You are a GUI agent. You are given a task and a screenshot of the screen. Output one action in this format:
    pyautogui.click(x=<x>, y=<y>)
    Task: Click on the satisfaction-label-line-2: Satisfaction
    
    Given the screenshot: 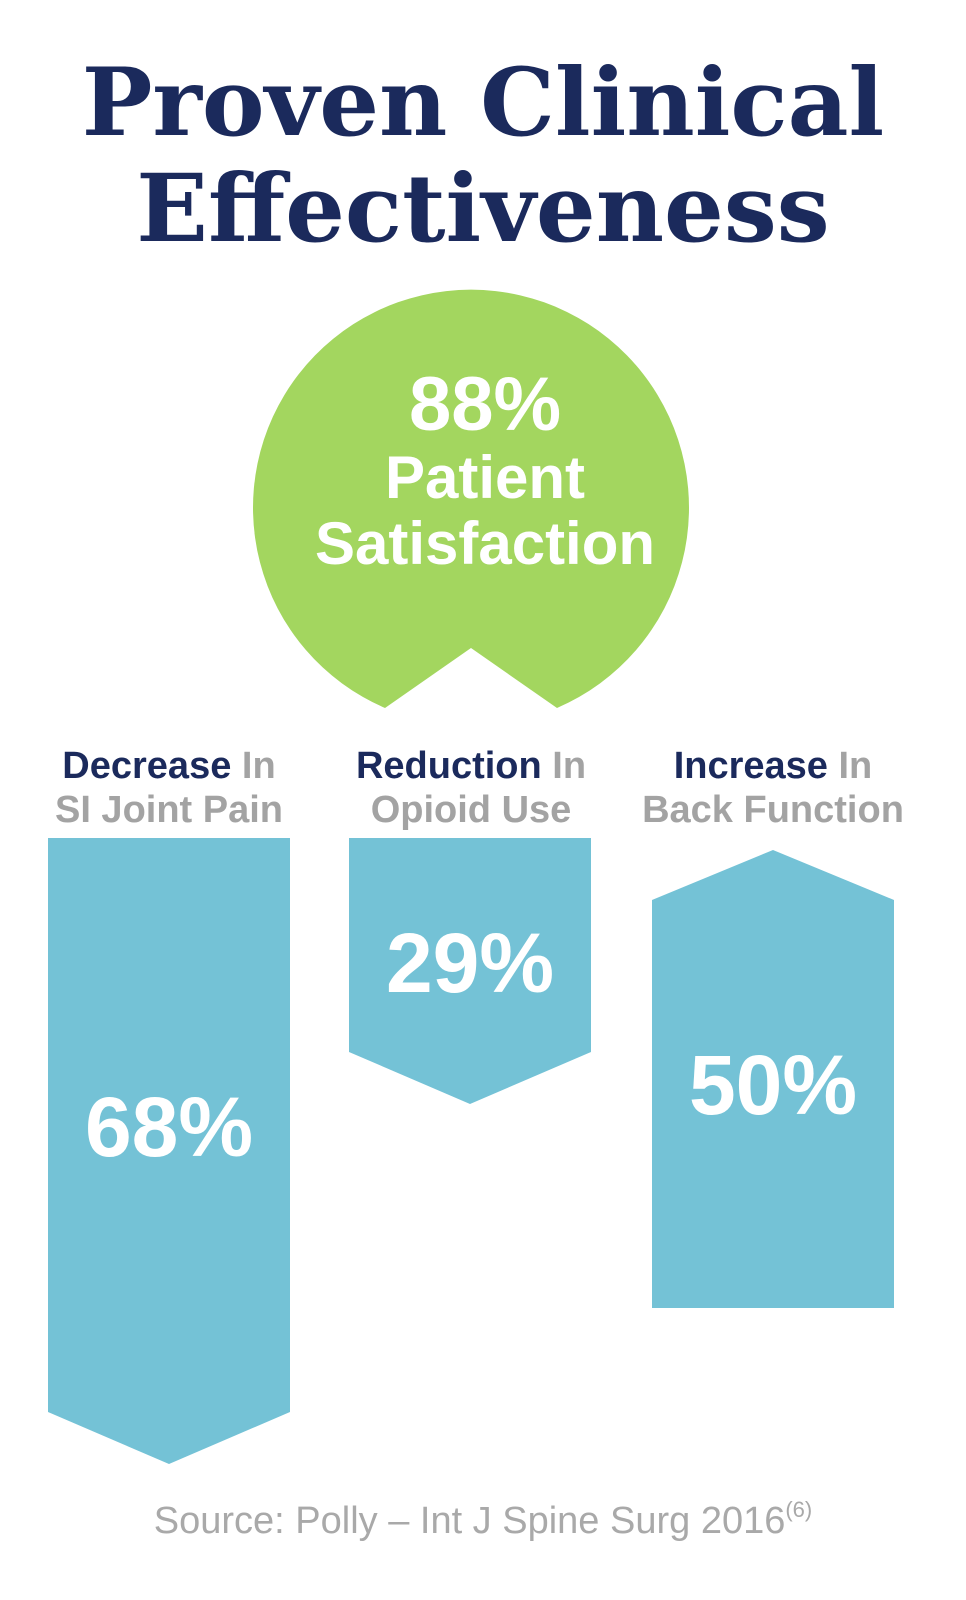 What is the action you would take?
    pyautogui.click(x=485, y=543)
    